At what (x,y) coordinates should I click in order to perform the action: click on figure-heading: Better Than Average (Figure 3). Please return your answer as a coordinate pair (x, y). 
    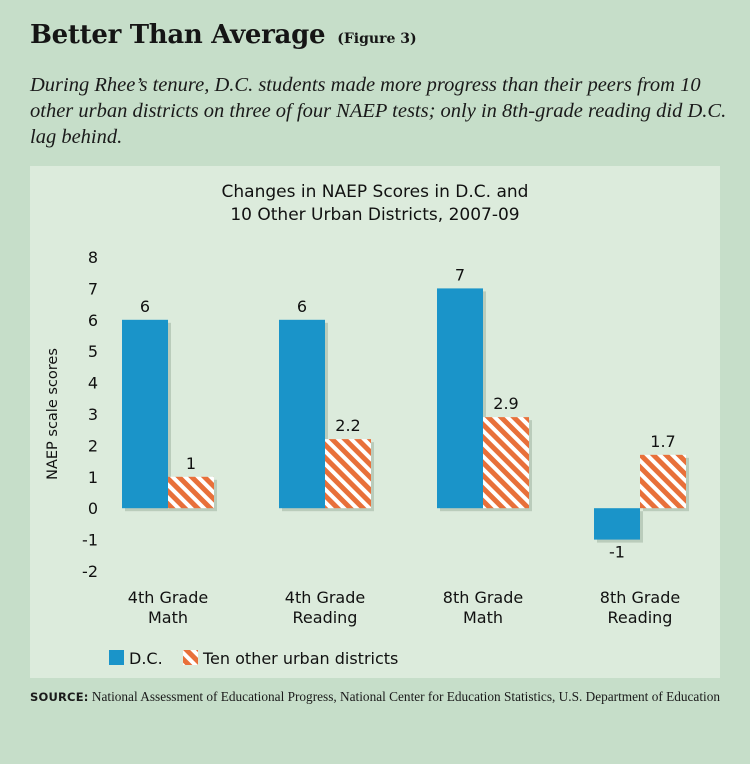
    Looking at the image, I should click on (223, 35).